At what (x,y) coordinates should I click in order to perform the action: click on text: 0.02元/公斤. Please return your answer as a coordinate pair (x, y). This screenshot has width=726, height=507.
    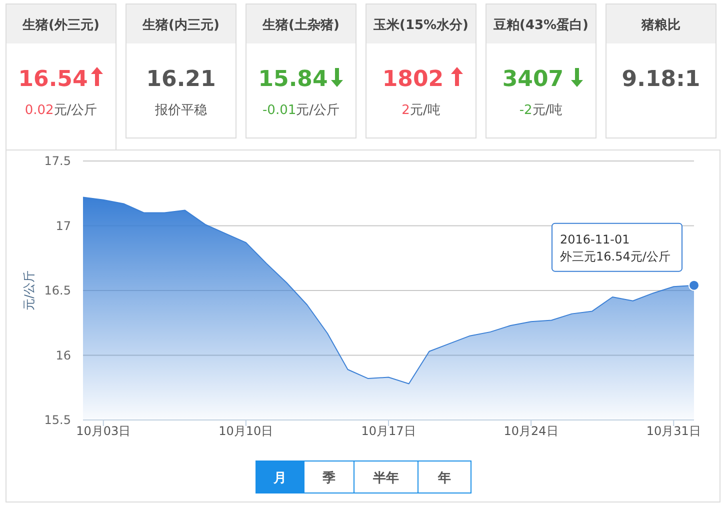
    Looking at the image, I should click on (61, 110).